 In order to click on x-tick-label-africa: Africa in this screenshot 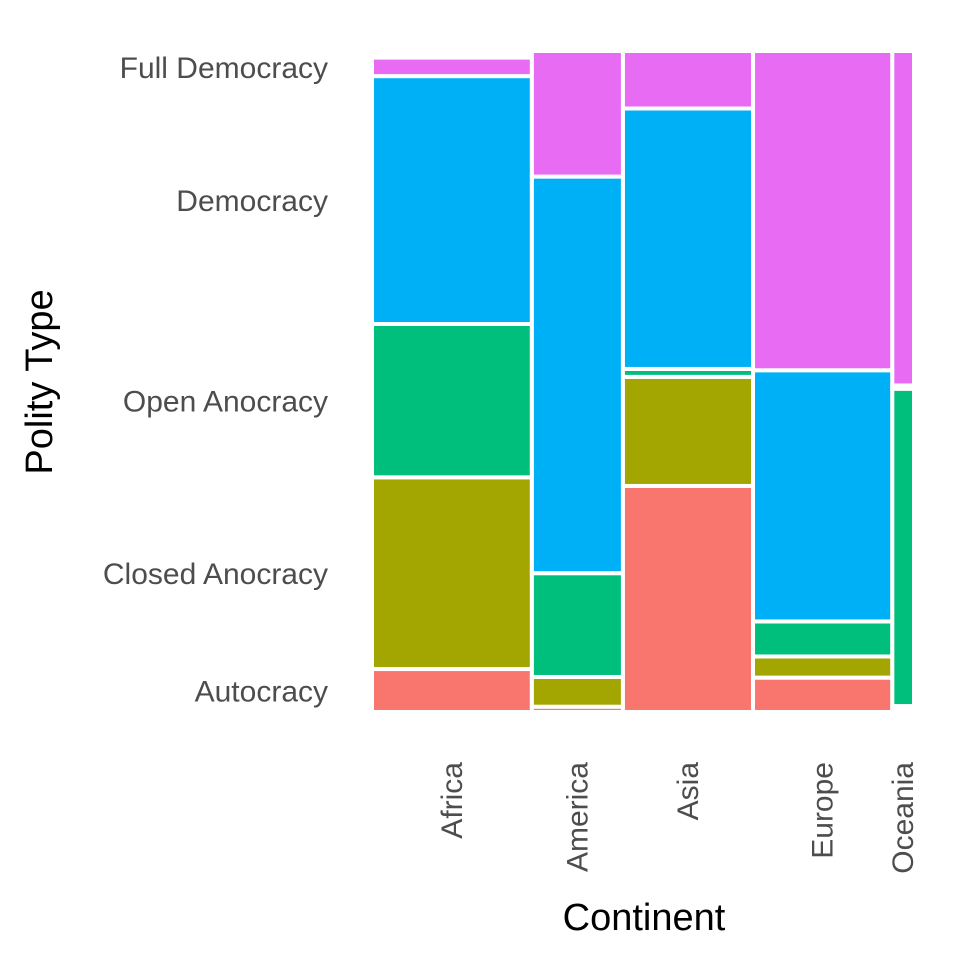, I will do `click(452, 800)`.